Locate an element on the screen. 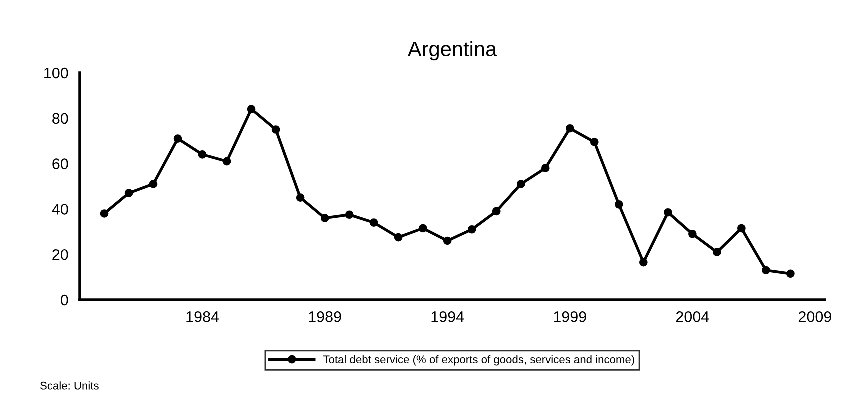 This screenshot has width=859, height=406. y-tick-label: 20 is located at coordinates (60, 254).